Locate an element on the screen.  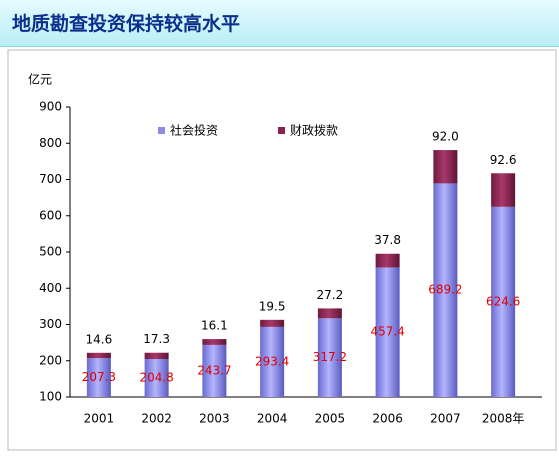
x-tick-label: 2001 is located at coordinates (99, 419).